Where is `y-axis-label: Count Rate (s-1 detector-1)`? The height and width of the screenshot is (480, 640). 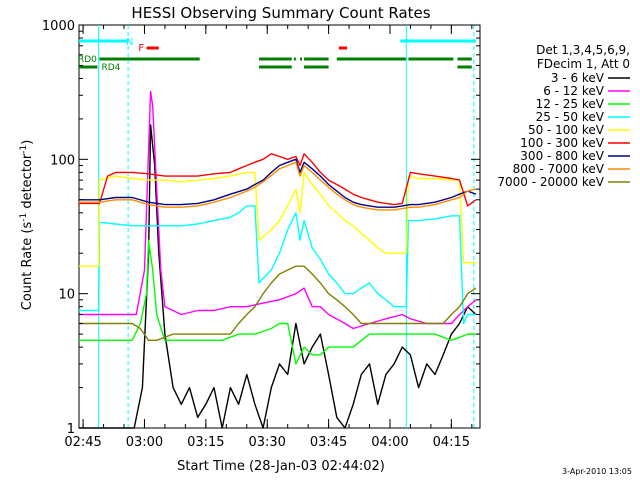
y-axis-label: Count Rate (s-1 detector-1) is located at coordinates (27, 225).